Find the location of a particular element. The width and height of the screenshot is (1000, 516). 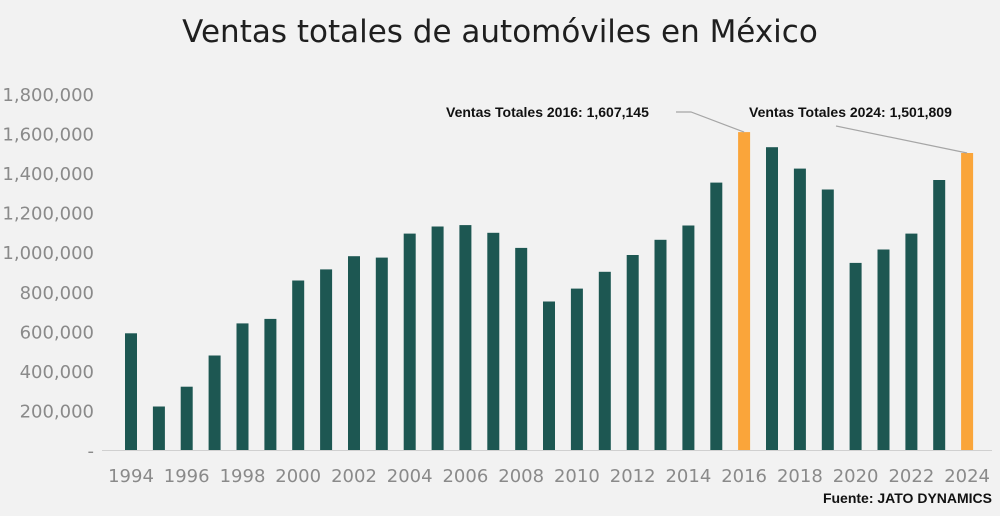

annotation-2016: Ventas Totales 2016: 1,607,145 is located at coordinates (547, 112).